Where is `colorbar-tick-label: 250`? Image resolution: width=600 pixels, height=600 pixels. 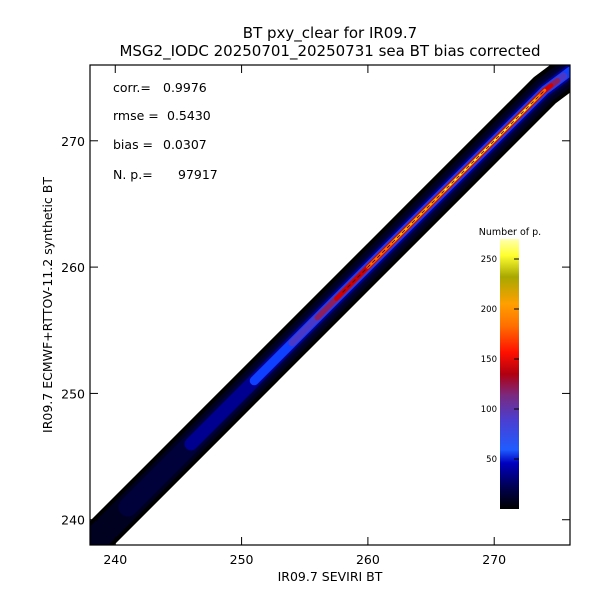
colorbar-tick-label: 250 is located at coordinates (489, 260).